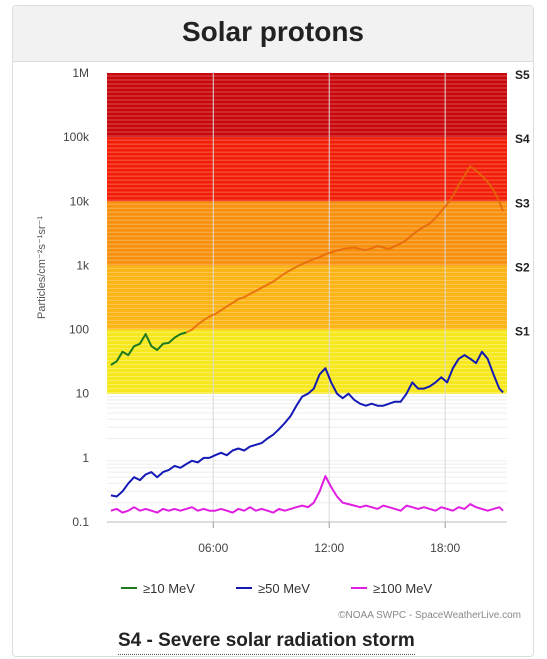  What do you see at coordinates (307, 169) in the screenshot?
I see `storm-band-s4` at bounding box center [307, 169].